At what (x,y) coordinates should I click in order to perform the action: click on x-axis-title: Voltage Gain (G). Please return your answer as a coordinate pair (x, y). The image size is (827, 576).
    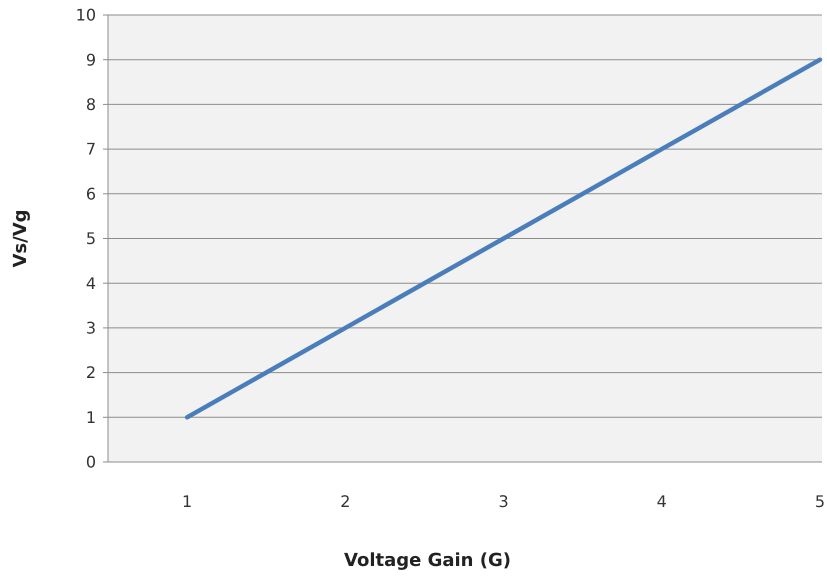
    Looking at the image, I should click on (427, 560).